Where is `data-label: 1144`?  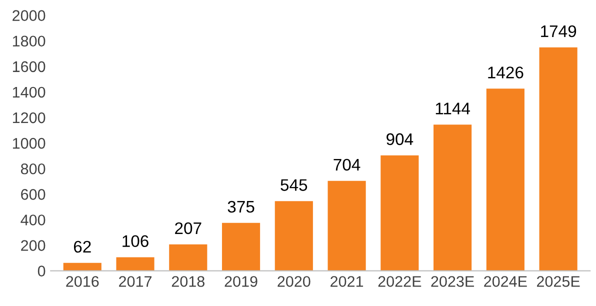 data-label: 1144 is located at coordinates (453, 108).